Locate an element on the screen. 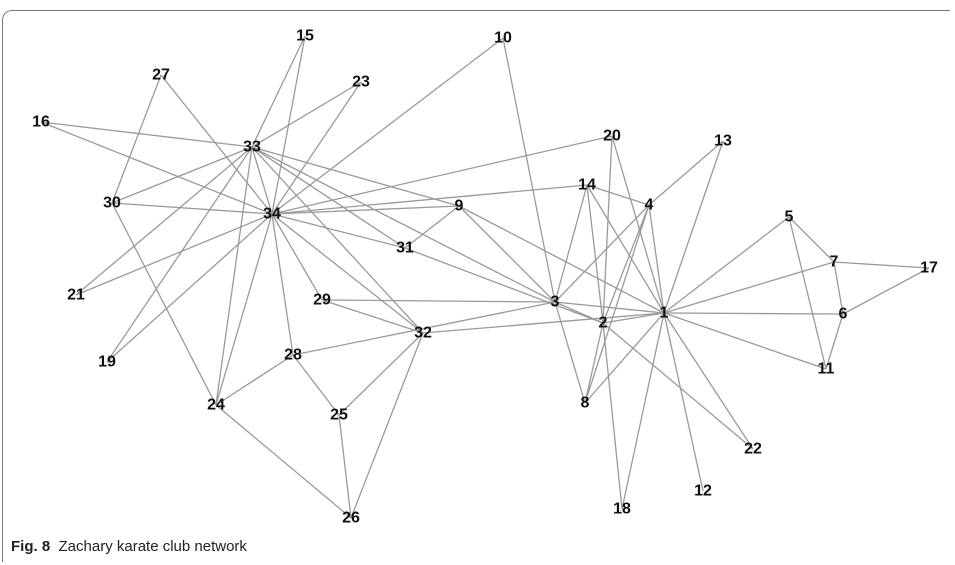  node-5: 5 is located at coordinates (789, 217).